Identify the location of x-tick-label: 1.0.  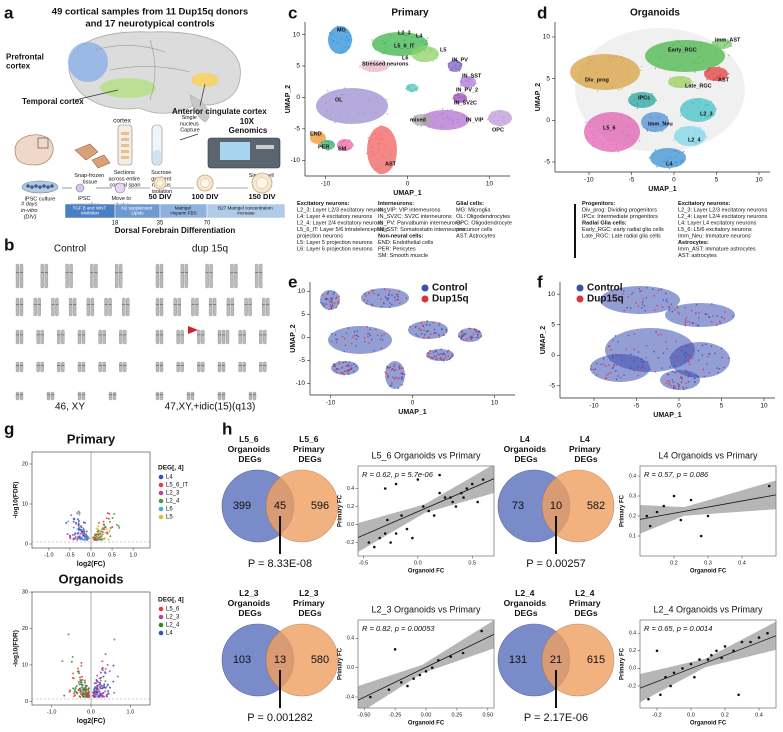
(133, 555).